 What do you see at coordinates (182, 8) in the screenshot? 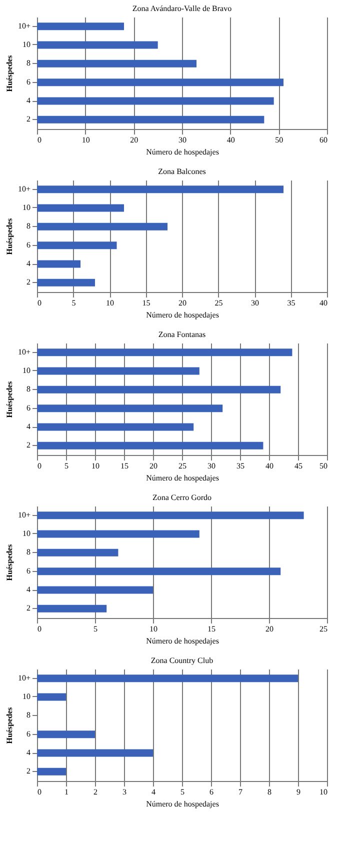
I see `chart-title: Zona Avándaro-Valle de Bravo` at bounding box center [182, 8].